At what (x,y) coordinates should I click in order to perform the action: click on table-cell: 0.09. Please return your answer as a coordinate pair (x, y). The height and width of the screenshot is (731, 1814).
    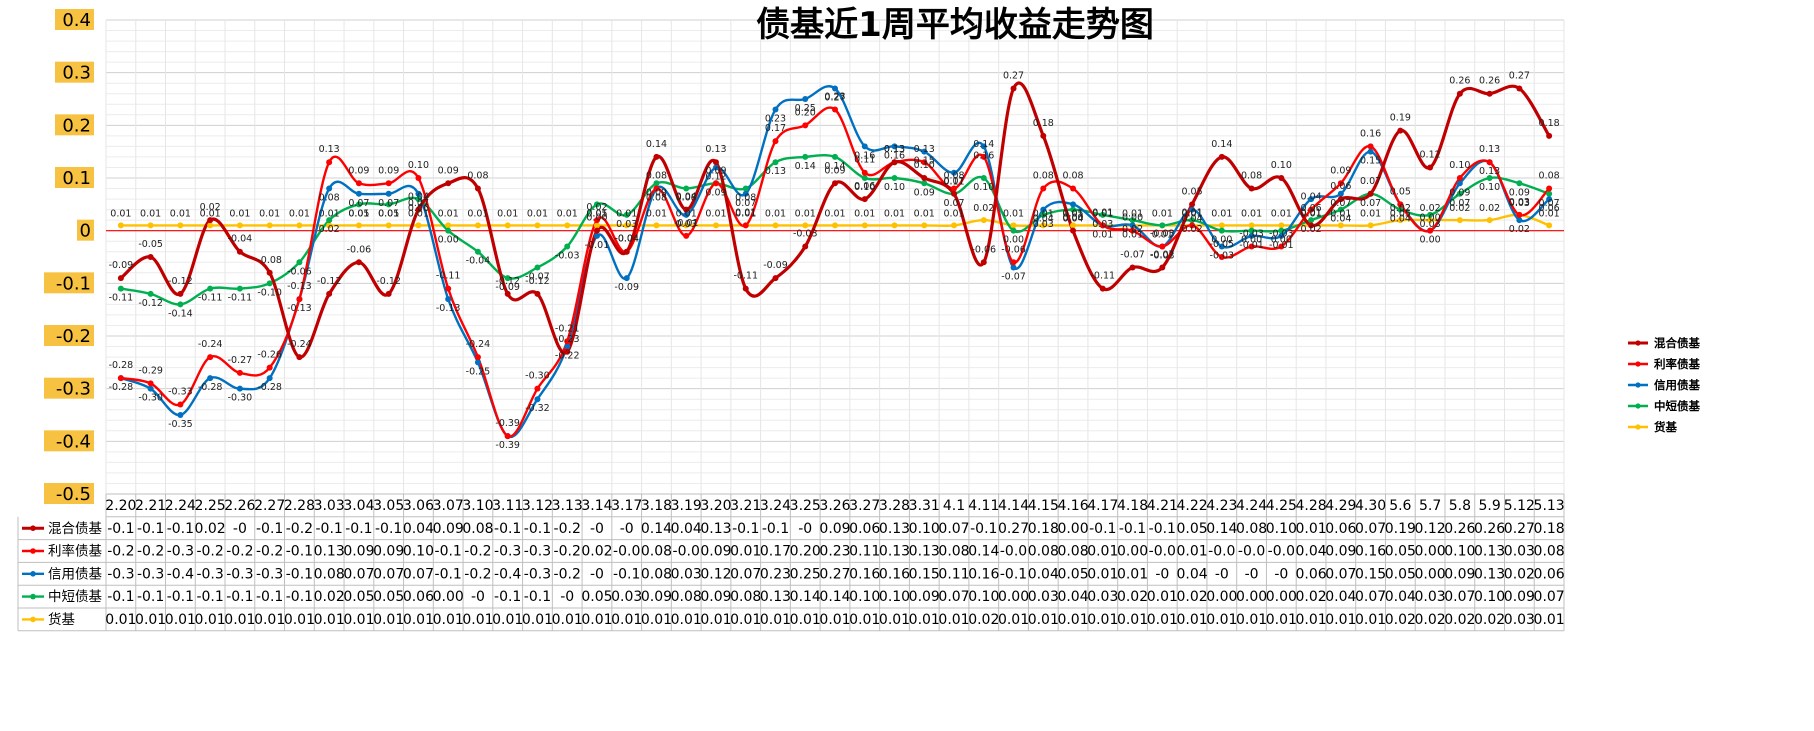
    Looking at the image, I should click on (388, 552).